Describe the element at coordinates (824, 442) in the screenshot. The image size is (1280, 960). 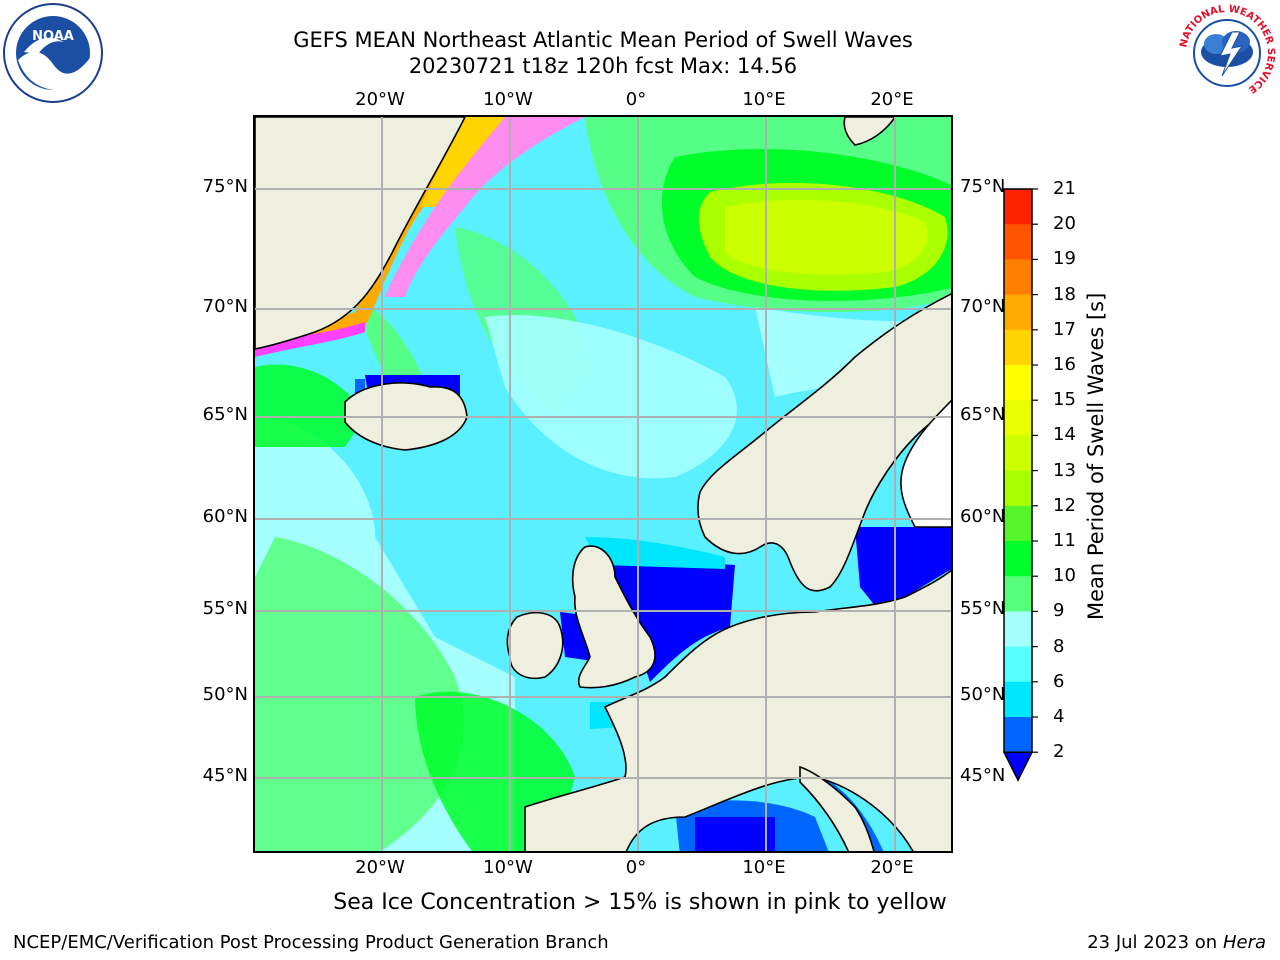
I see `scandinavia` at that location.